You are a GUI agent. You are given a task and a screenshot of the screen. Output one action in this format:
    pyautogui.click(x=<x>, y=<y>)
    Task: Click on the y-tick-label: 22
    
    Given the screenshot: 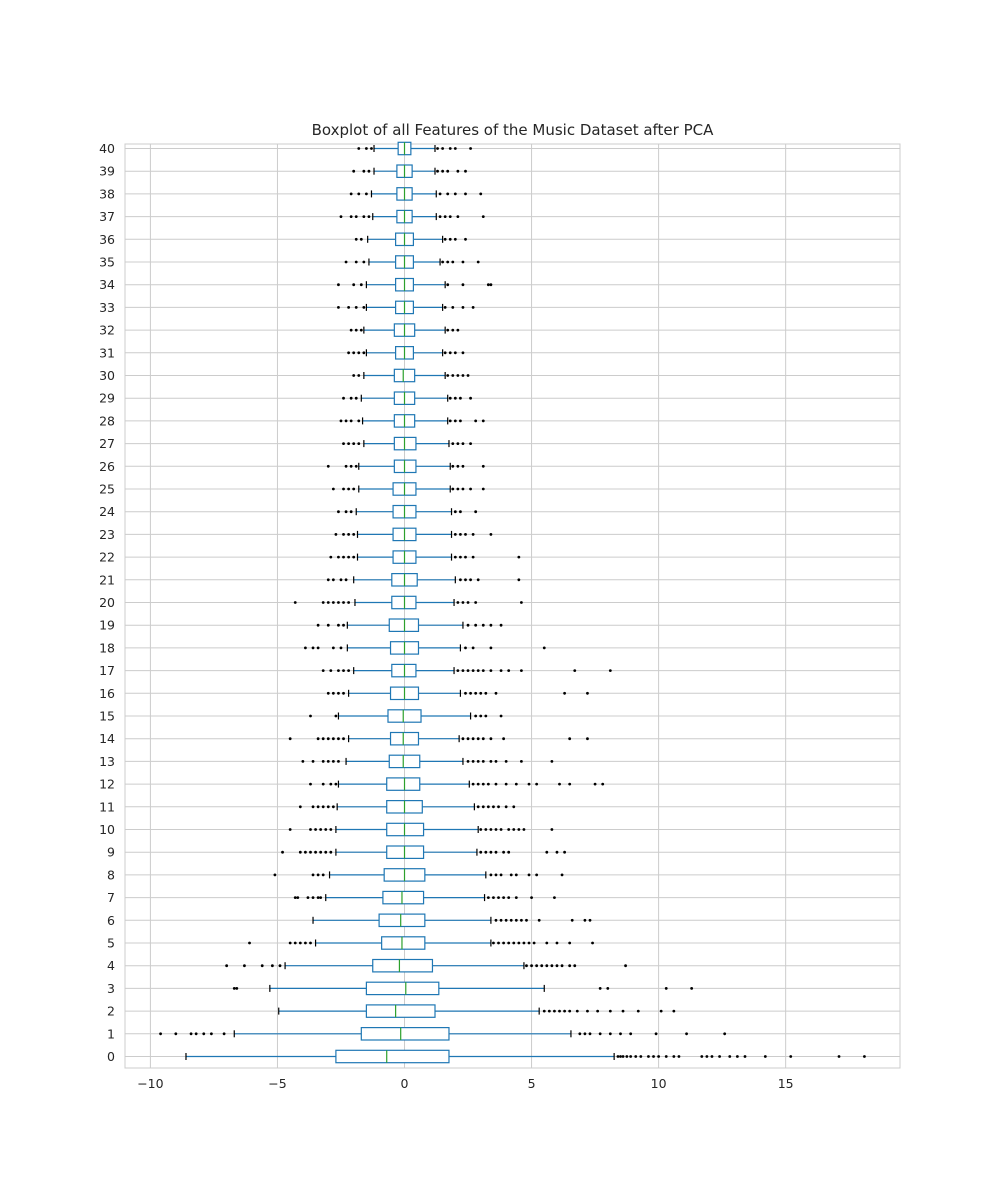 What is the action you would take?
    pyautogui.click(x=107, y=557)
    